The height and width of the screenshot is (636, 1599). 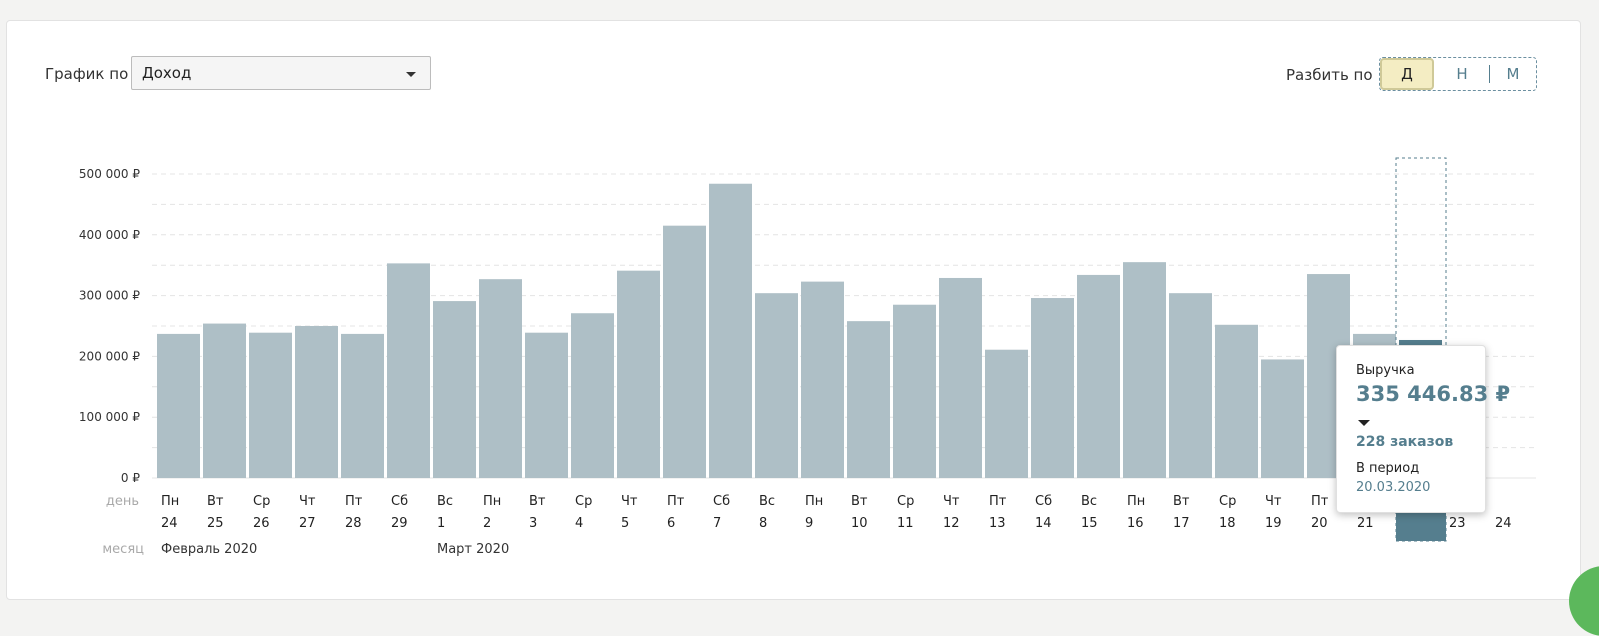 What do you see at coordinates (281, 73) in the screenshot?
I see `metric-select: Доход` at bounding box center [281, 73].